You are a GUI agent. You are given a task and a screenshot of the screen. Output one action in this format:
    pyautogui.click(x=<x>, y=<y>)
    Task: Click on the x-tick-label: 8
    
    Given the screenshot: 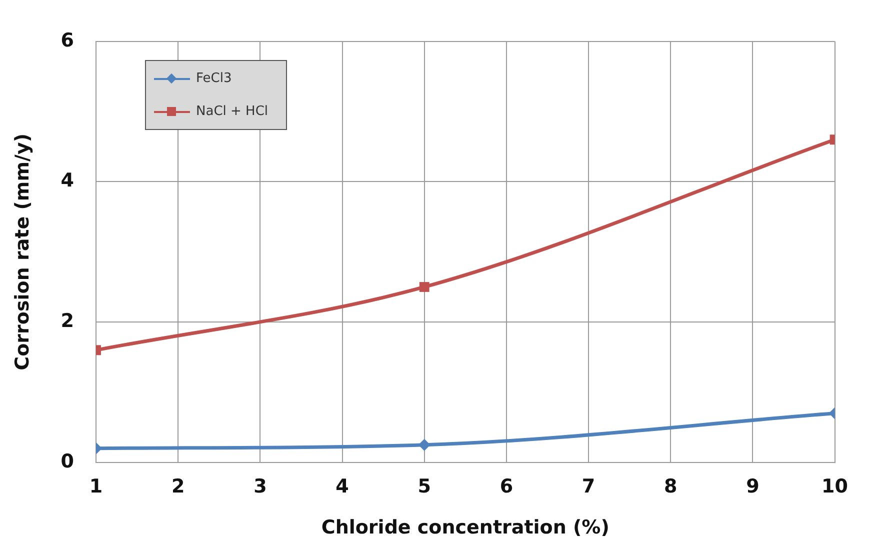 What is the action you would take?
    pyautogui.click(x=671, y=487)
    